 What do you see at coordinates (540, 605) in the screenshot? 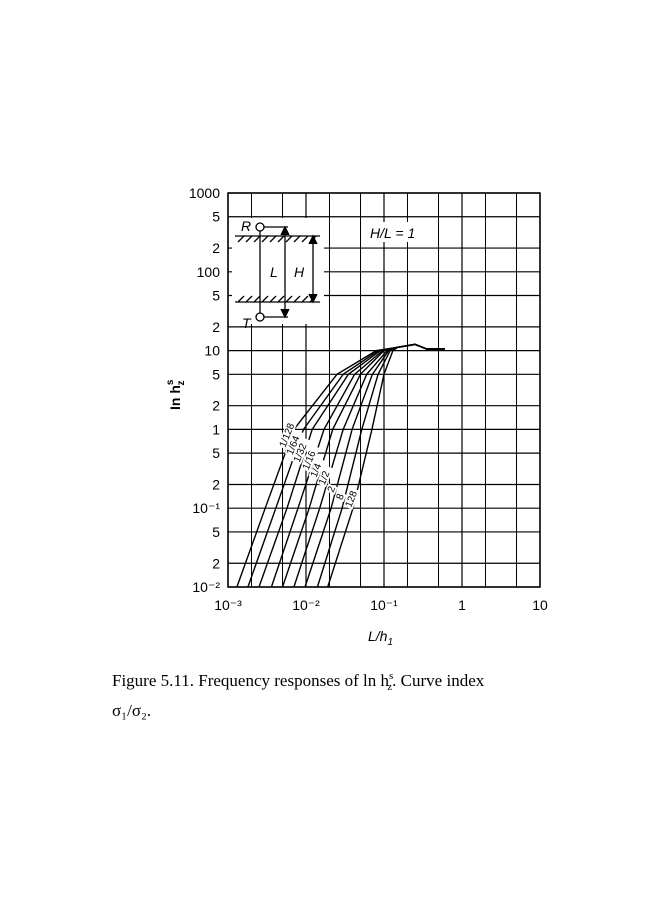
I see `x-tick-label: 10` at bounding box center [540, 605].